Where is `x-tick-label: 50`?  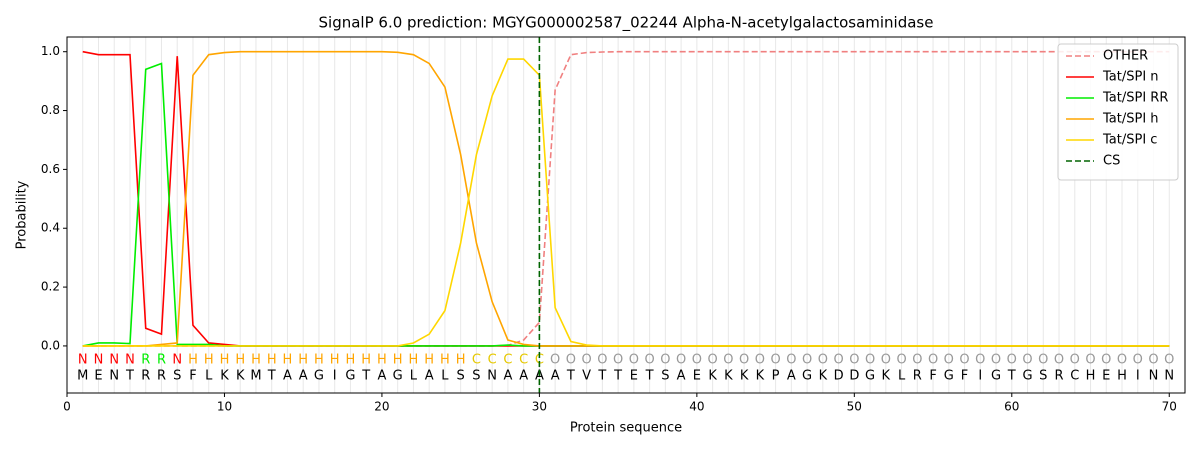 x-tick-label: 50 is located at coordinates (854, 407).